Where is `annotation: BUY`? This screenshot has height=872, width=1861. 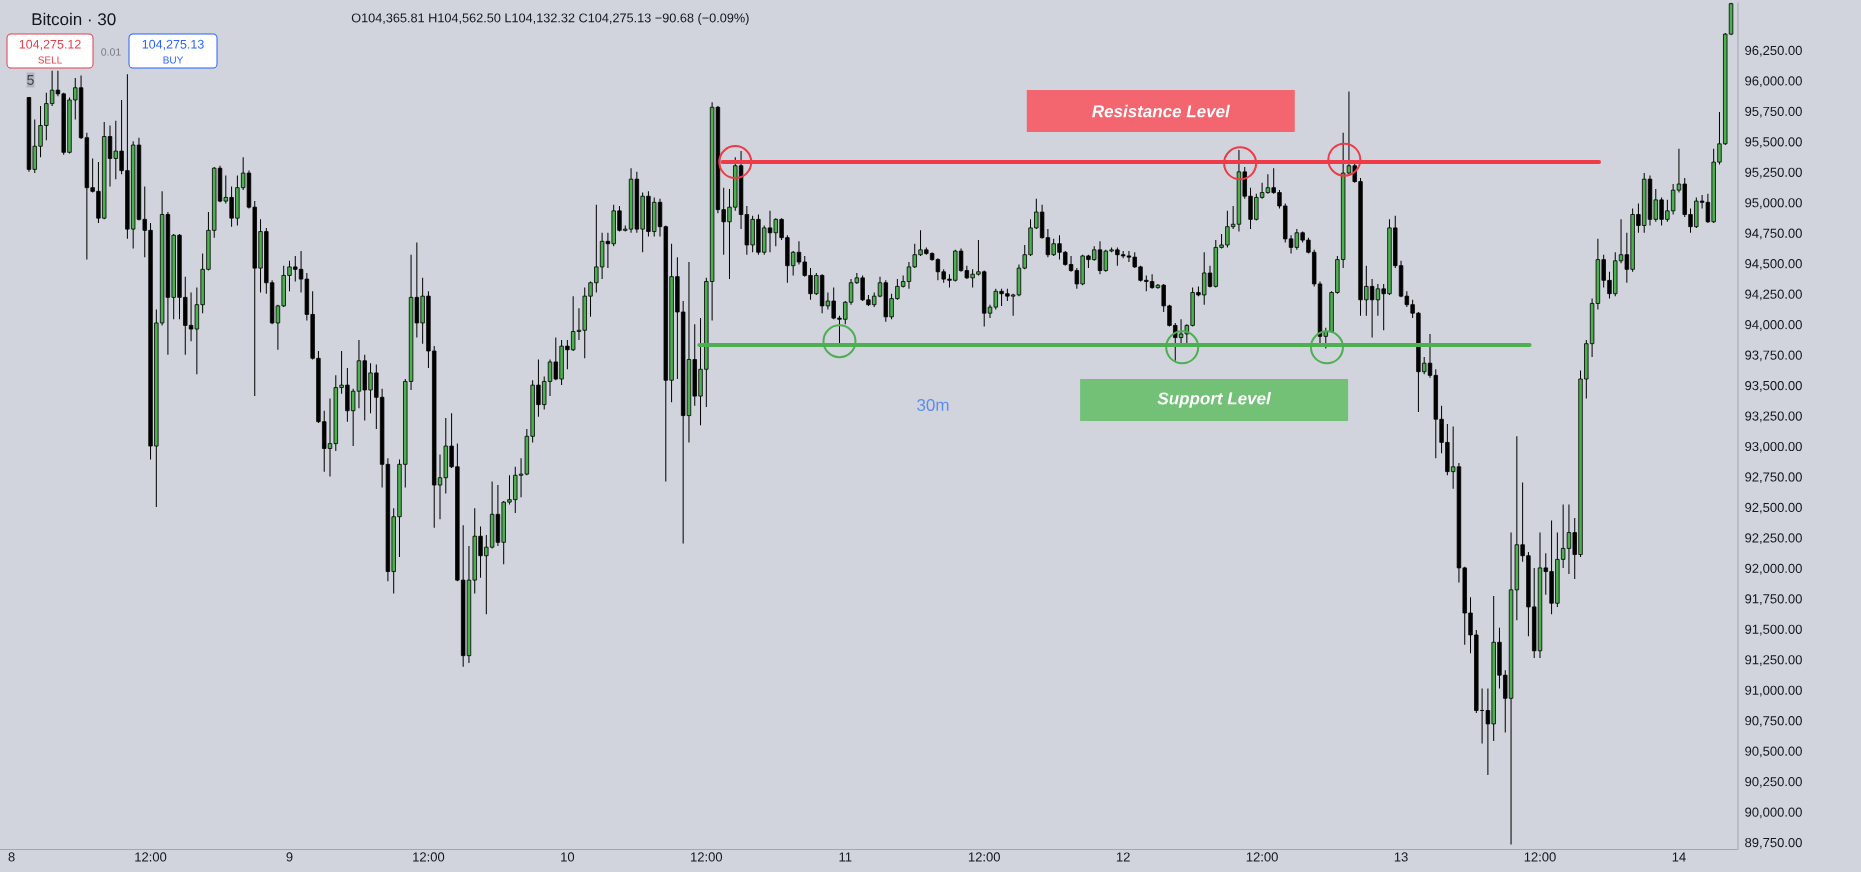
annotation: BUY is located at coordinates (173, 60).